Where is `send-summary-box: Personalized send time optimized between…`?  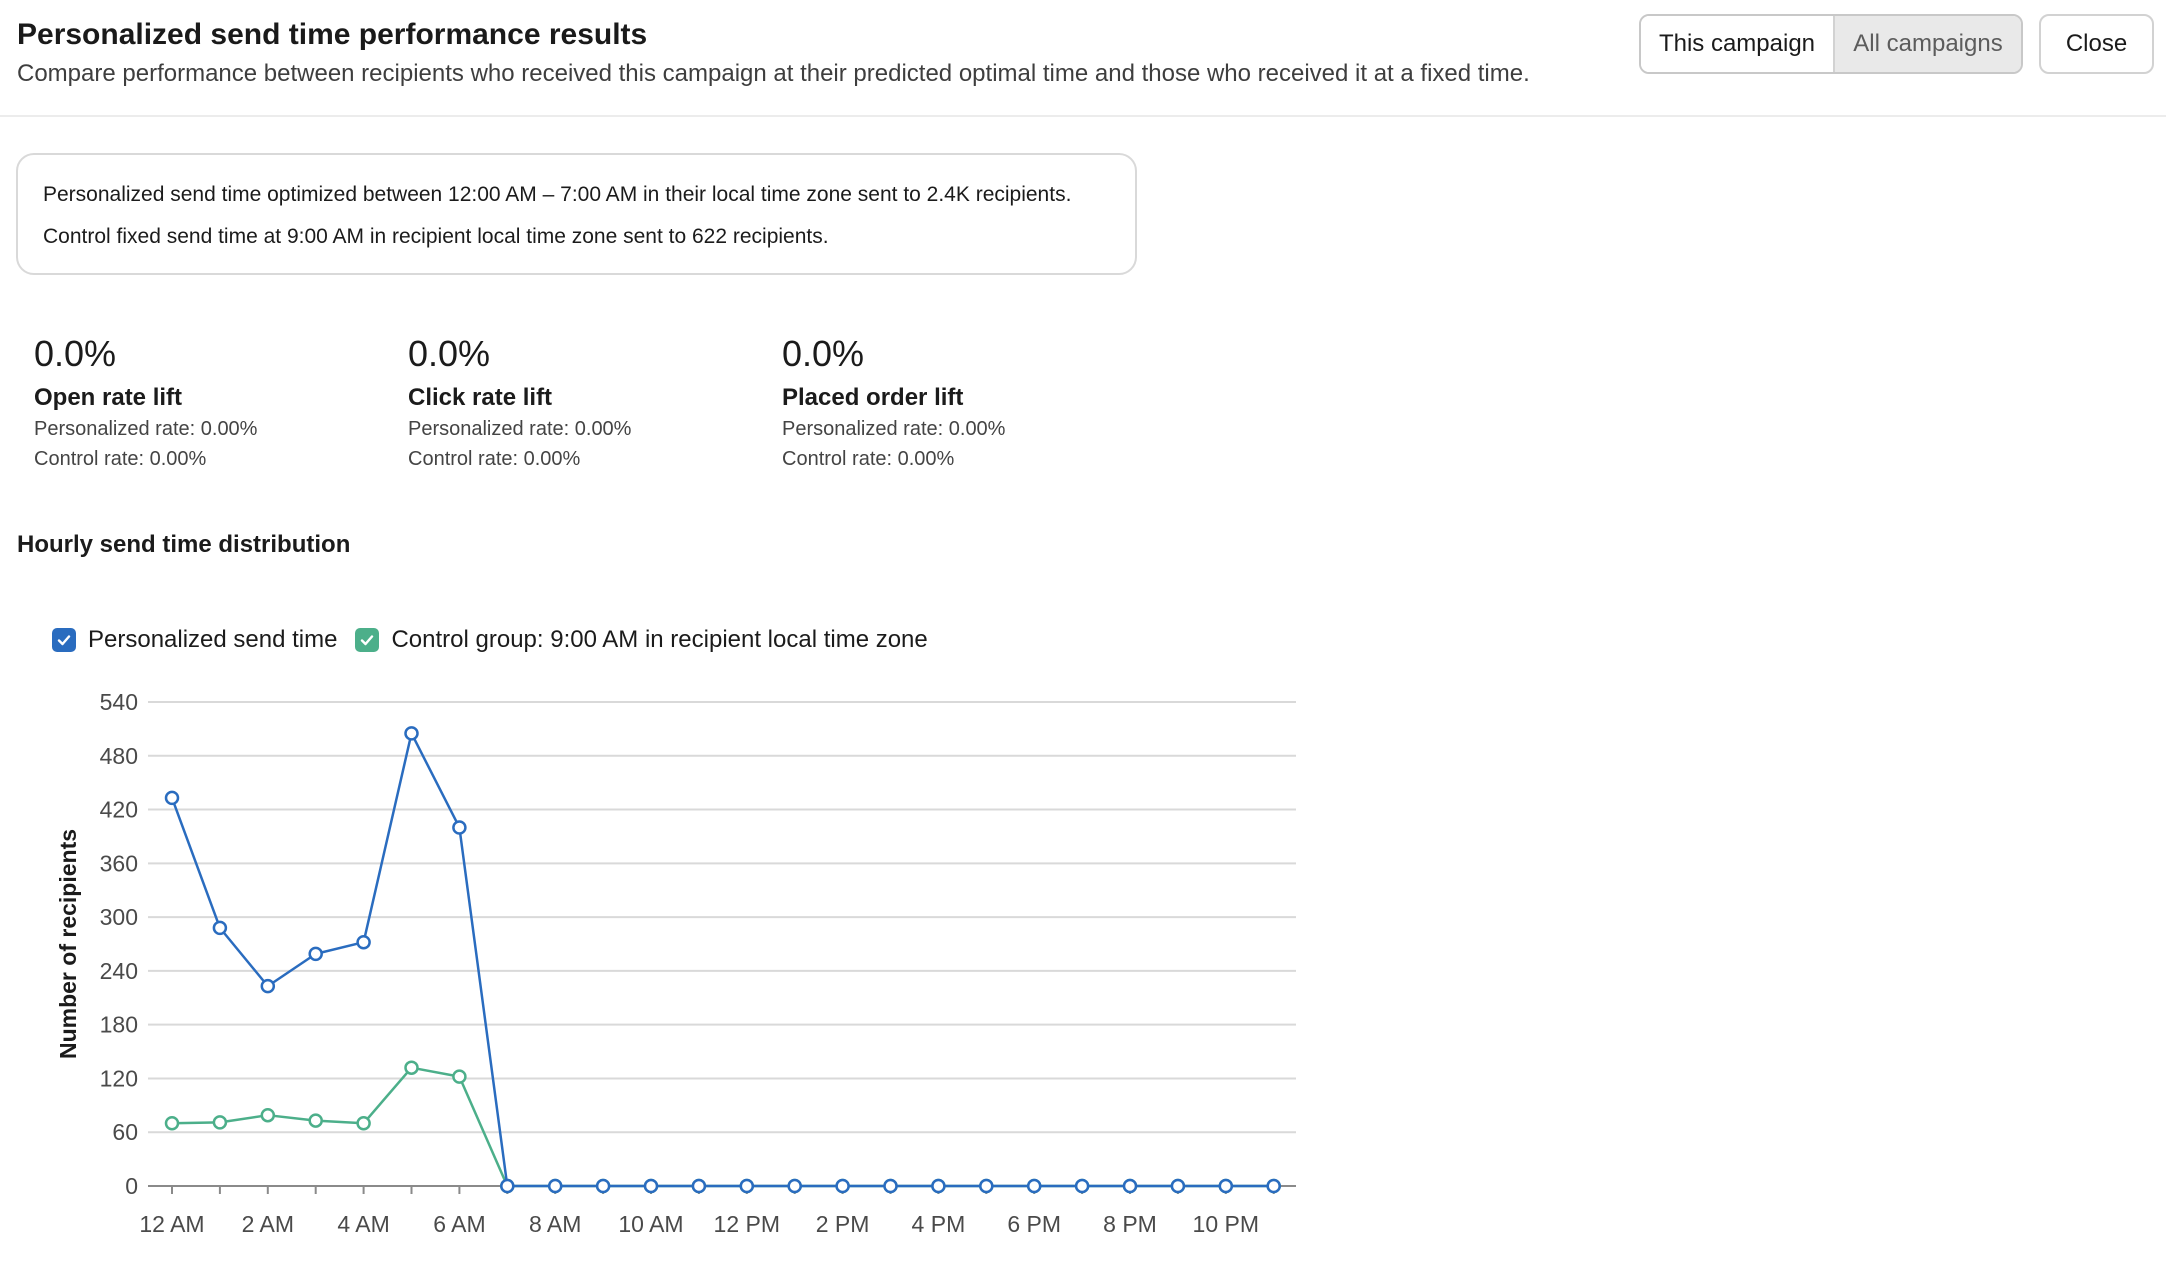 send-summary-box: Personalized send time optimized between… is located at coordinates (576, 214).